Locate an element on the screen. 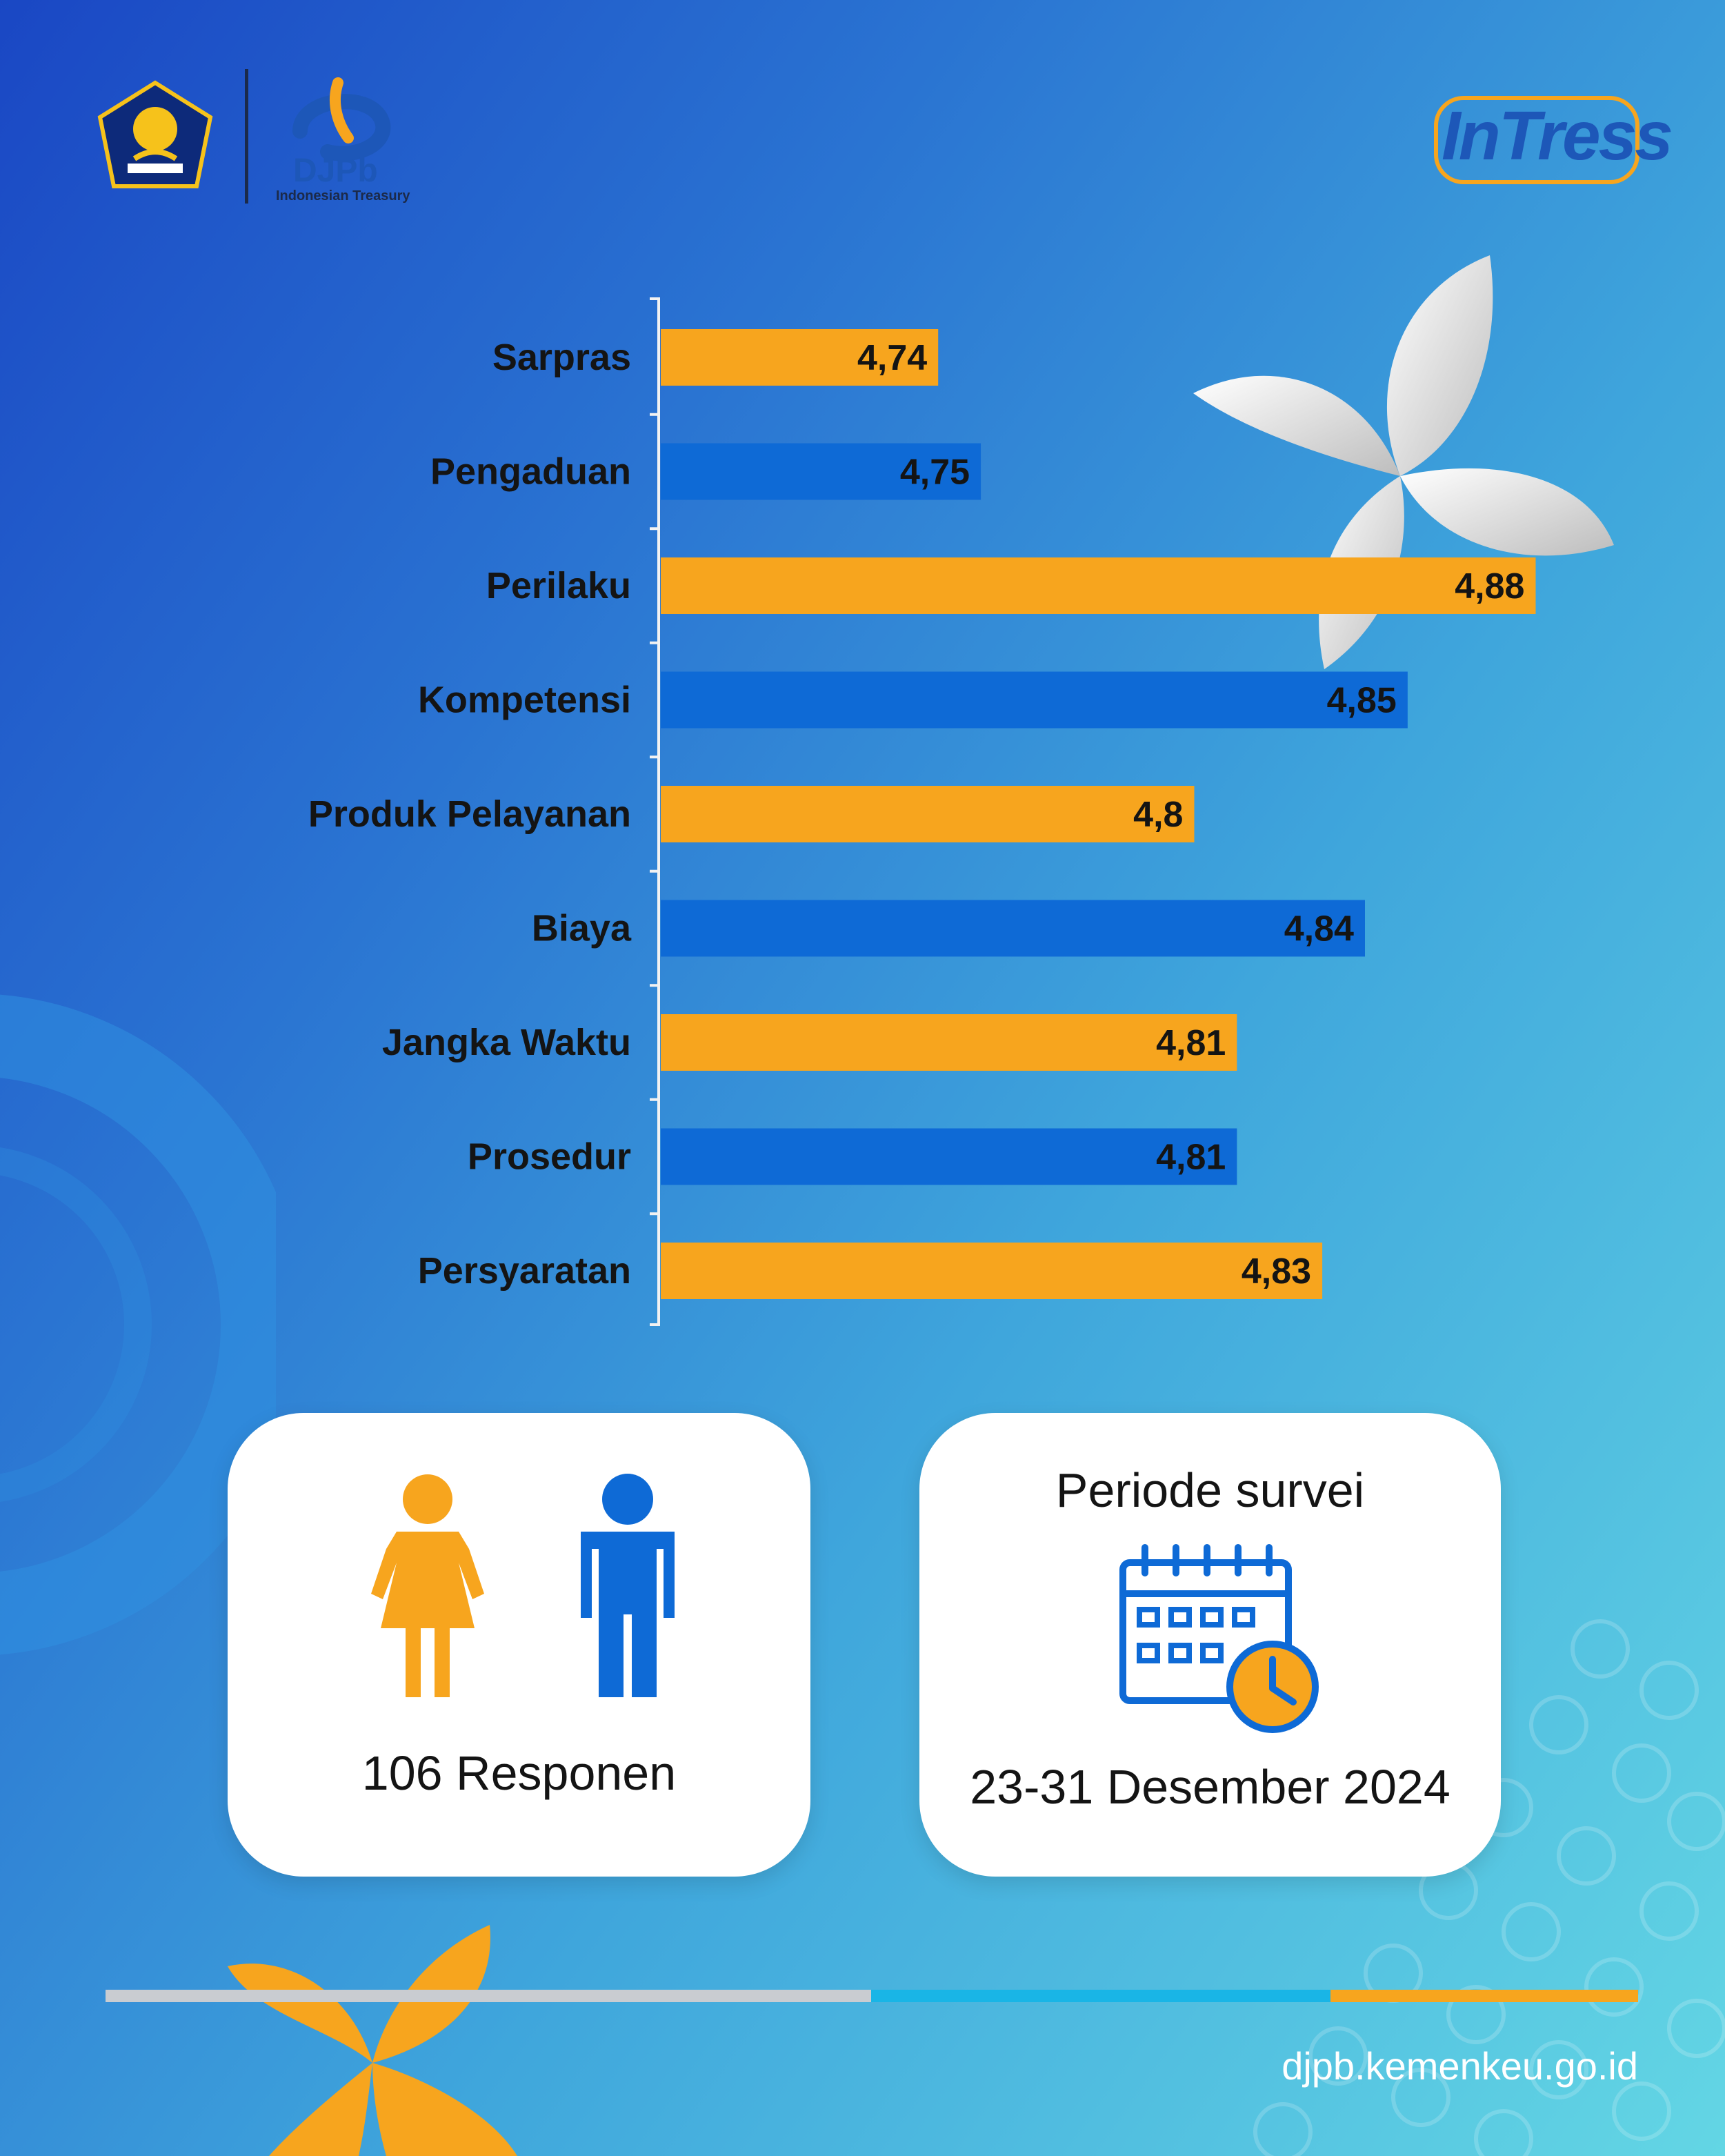 The height and width of the screenshot is (2156, 1725). bar-biaya is located at coordinates (1013, 928).